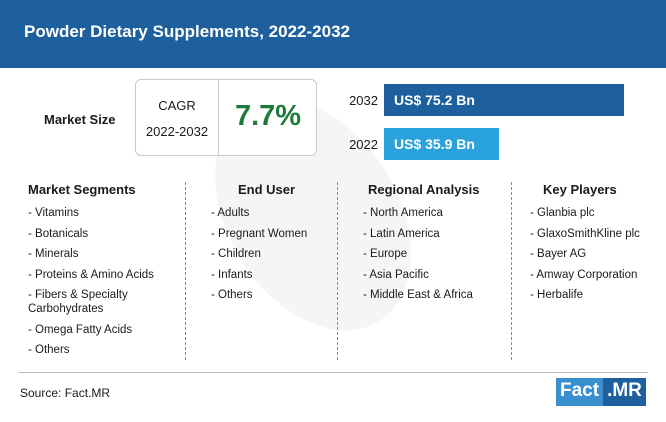 This screenshot has height=422, width=666. Describe the element at coordinates (230, 213) in the screenshot. I see `list-item: - Adults` at that location.